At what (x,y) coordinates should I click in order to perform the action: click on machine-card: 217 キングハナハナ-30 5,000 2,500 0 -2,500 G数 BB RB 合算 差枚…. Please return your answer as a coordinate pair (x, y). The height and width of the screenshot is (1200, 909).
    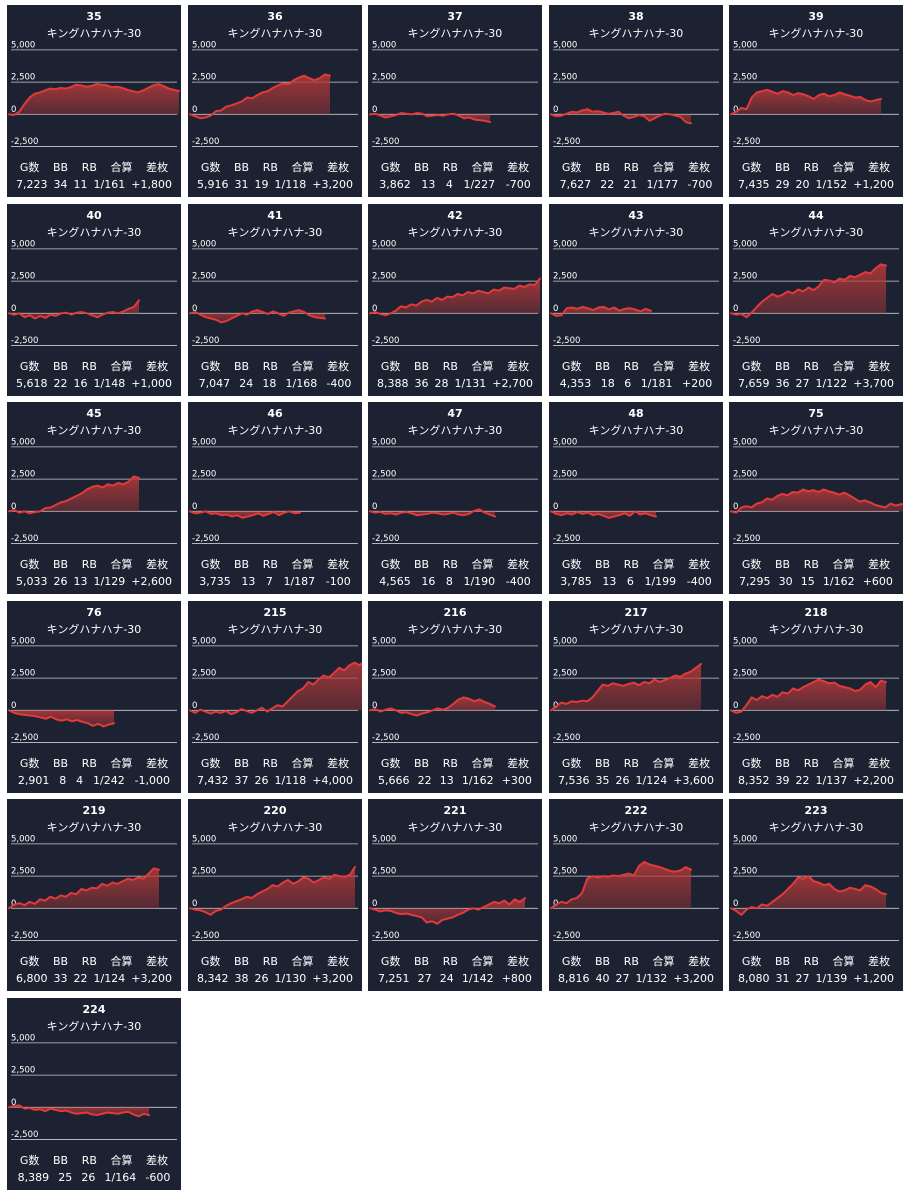
    Looking at the image, I should click on (636, 697).